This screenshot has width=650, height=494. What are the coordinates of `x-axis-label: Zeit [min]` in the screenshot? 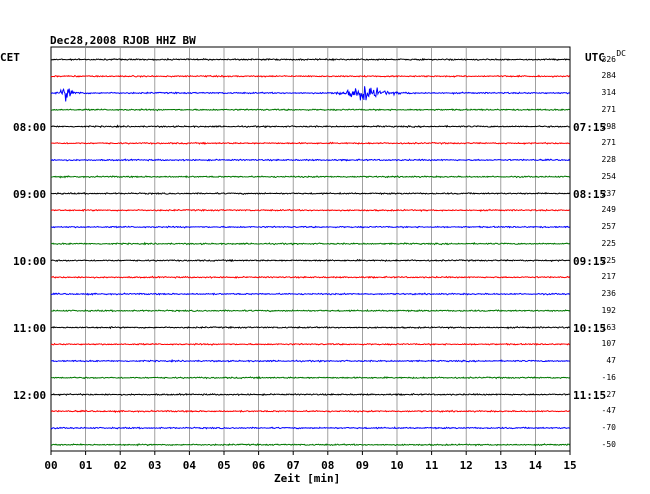 It's located at (307, 478).